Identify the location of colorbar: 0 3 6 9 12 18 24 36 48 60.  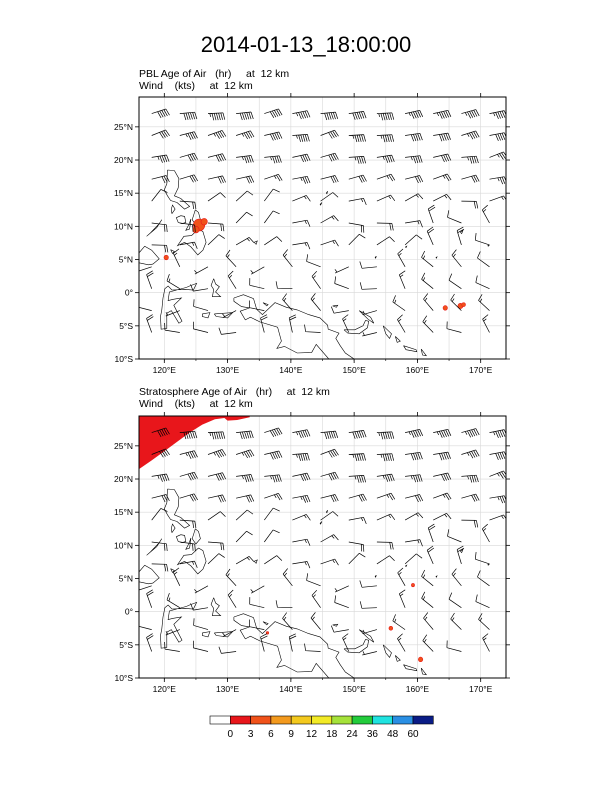
(321, 727).